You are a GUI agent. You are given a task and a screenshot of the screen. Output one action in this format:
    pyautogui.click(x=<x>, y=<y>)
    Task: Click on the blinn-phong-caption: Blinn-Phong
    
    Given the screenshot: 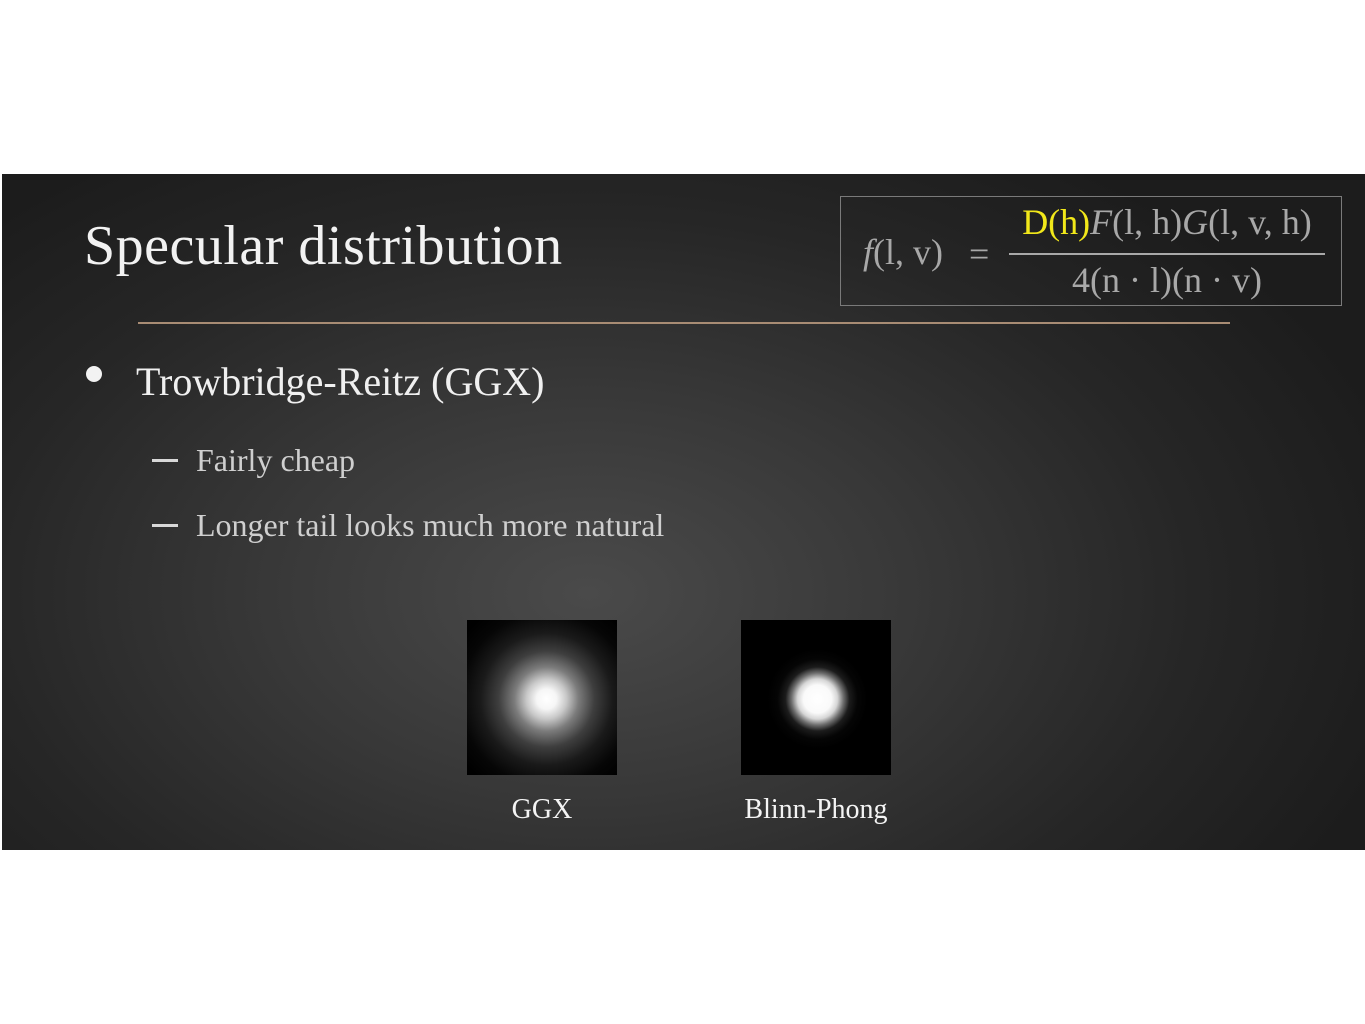 What is the action you would take?
    pyautogui.click(x=816, y=809)
    